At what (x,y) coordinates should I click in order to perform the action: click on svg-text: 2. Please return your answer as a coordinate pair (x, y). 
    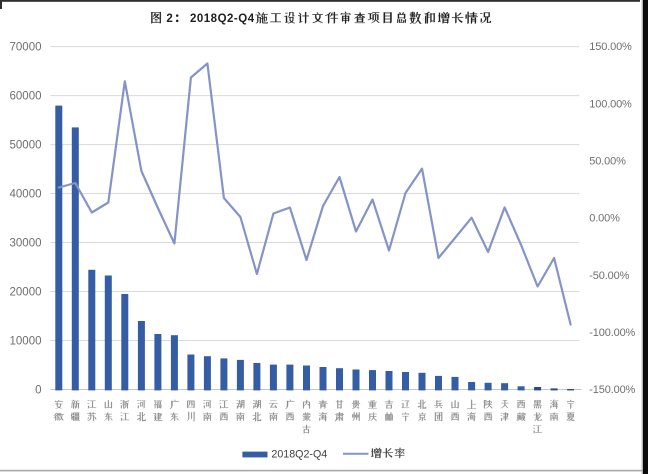
    Looking at the image, I should click on (169, 19).